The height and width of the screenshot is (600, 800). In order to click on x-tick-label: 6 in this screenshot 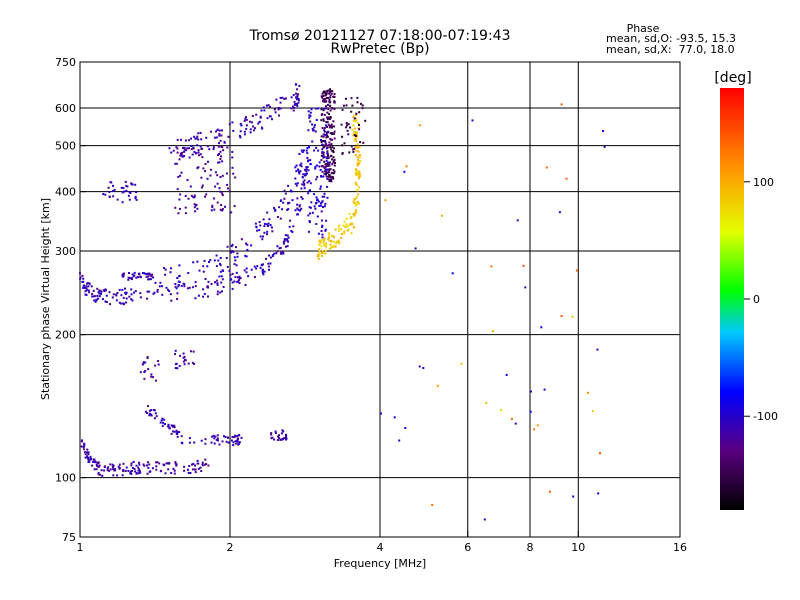, I will do `click(467, 547)`.